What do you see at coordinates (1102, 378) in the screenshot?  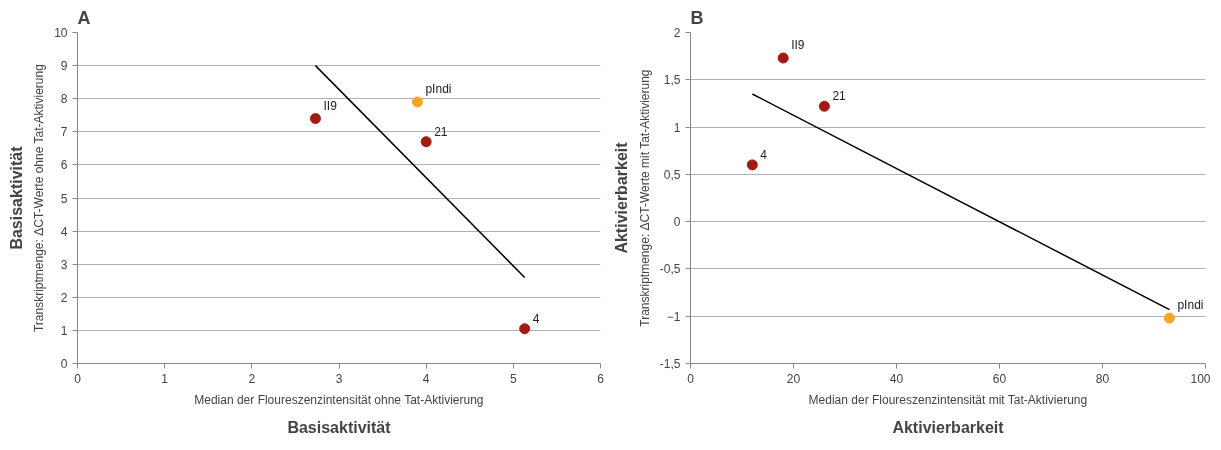 I see `x-tick-label: 80` at bounding box center [1102, 378].